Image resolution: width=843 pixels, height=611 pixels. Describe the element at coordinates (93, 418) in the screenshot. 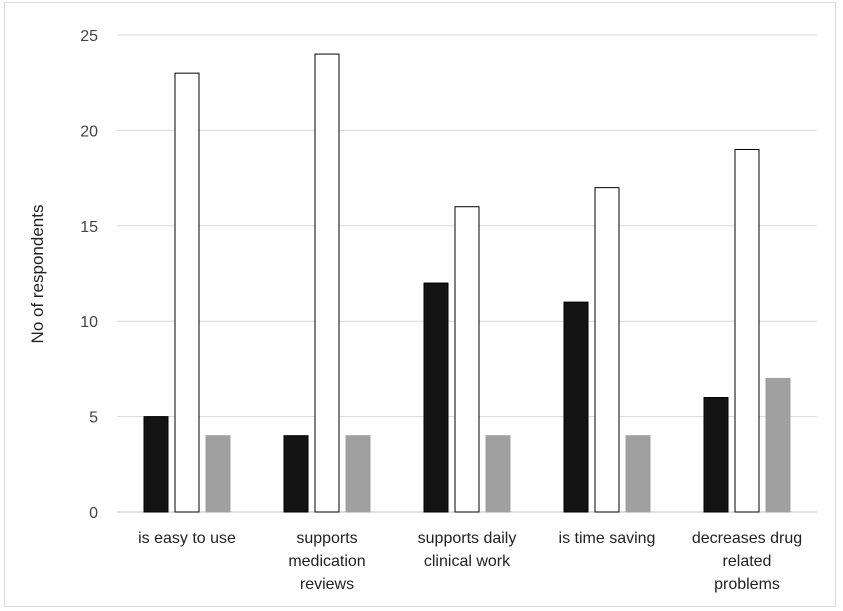

I see `y-tick-label: 5` at that location.